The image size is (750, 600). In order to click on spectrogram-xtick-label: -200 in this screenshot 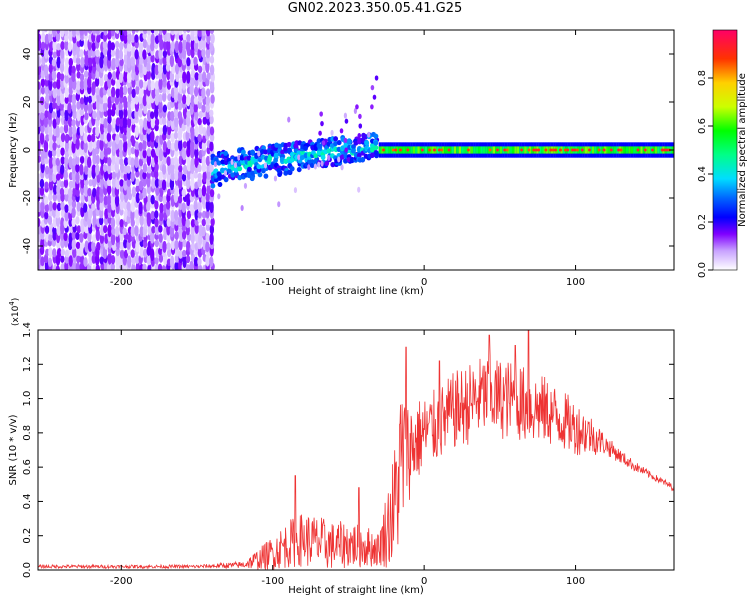, I will do `click(121, 282)`.